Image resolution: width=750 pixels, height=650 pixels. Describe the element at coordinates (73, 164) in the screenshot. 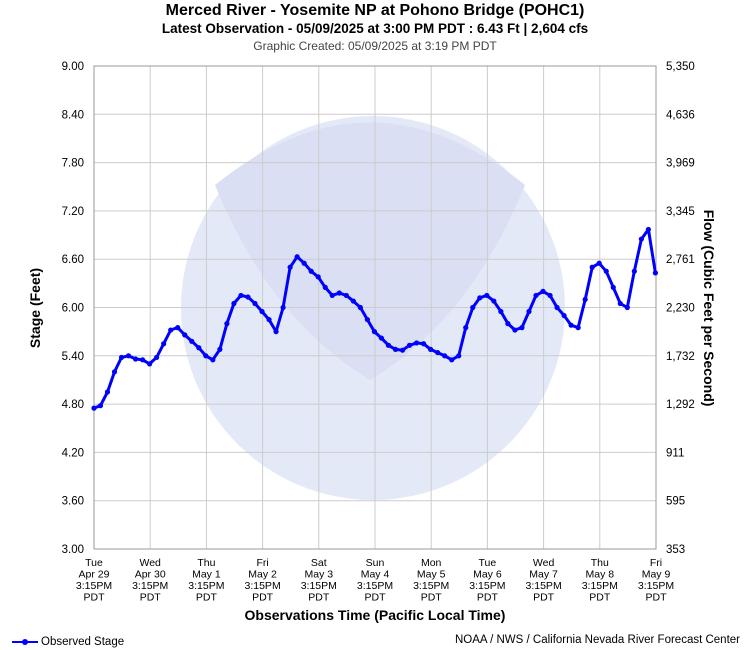

I see `y-tick-label: 7.80` at that location.